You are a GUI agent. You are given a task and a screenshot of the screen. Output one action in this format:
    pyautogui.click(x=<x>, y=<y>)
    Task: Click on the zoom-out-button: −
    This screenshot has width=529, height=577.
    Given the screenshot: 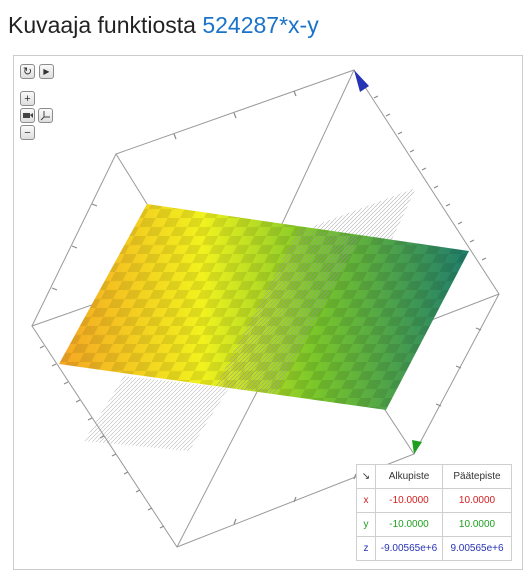 What is the action you would take?
    pyautogui.click(x=27, y=132)
    